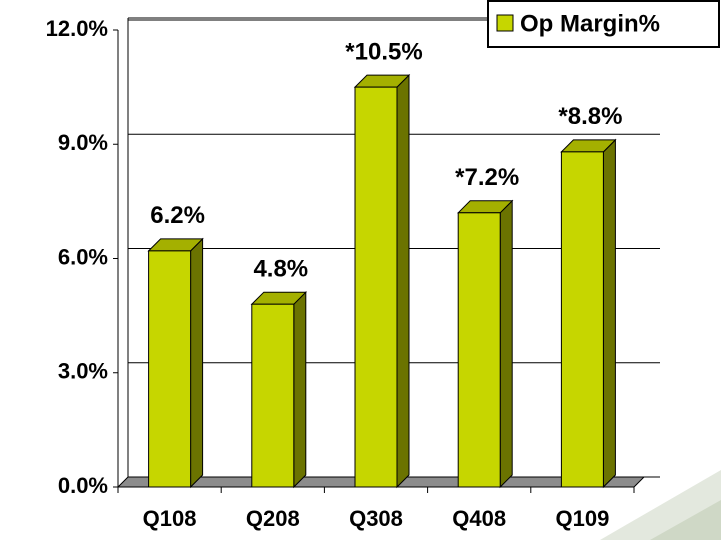 Image resolution: width=721 pixels, height=540 pixels. I want to click on value-label: 6.2%, so click(177, 215).